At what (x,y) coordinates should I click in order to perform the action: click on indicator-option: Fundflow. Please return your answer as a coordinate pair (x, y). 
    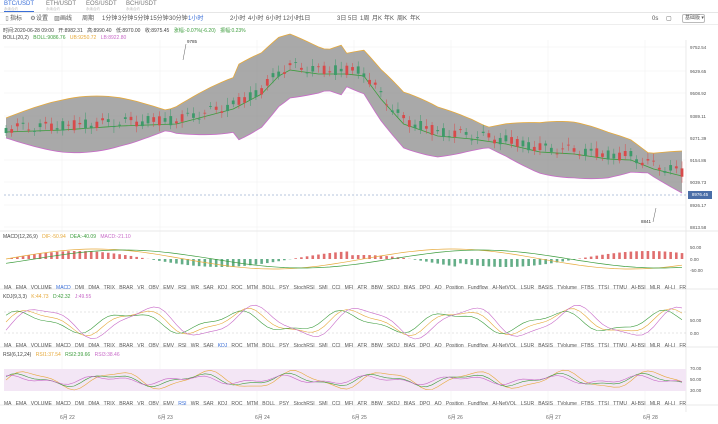
    Looking at the image, I should click on (478, 288).